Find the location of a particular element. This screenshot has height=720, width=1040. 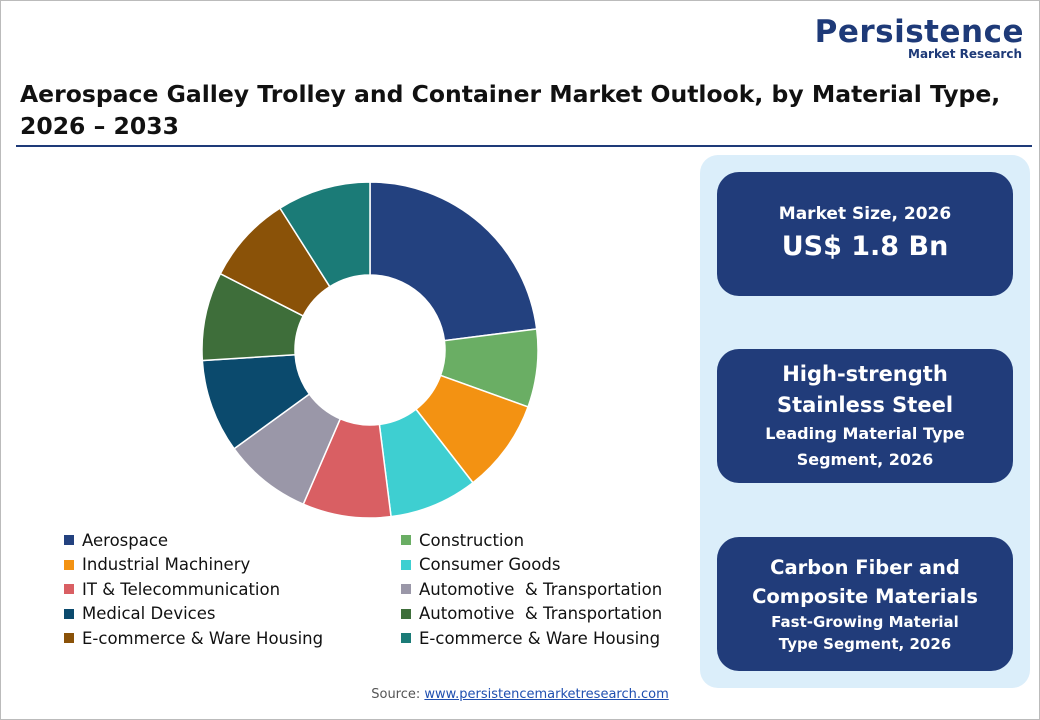

legend-item: Aerospace is located at coordinates (232, 540).